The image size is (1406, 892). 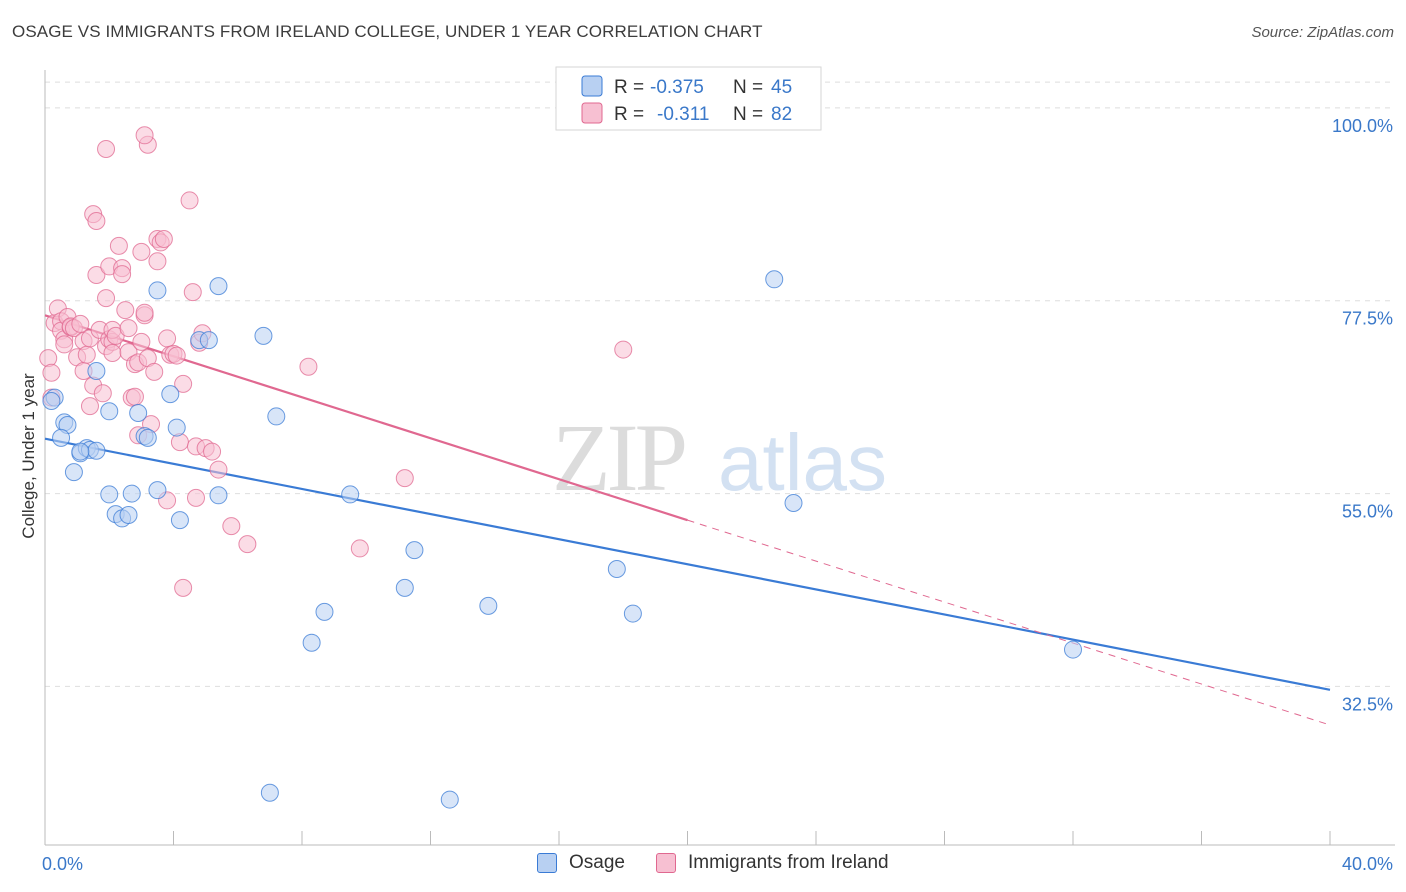 What do you see at coordinates (666, 863) in the screenshot?
I see `legend-swatch-ireland-bottom` at bounding box center [666, 863].